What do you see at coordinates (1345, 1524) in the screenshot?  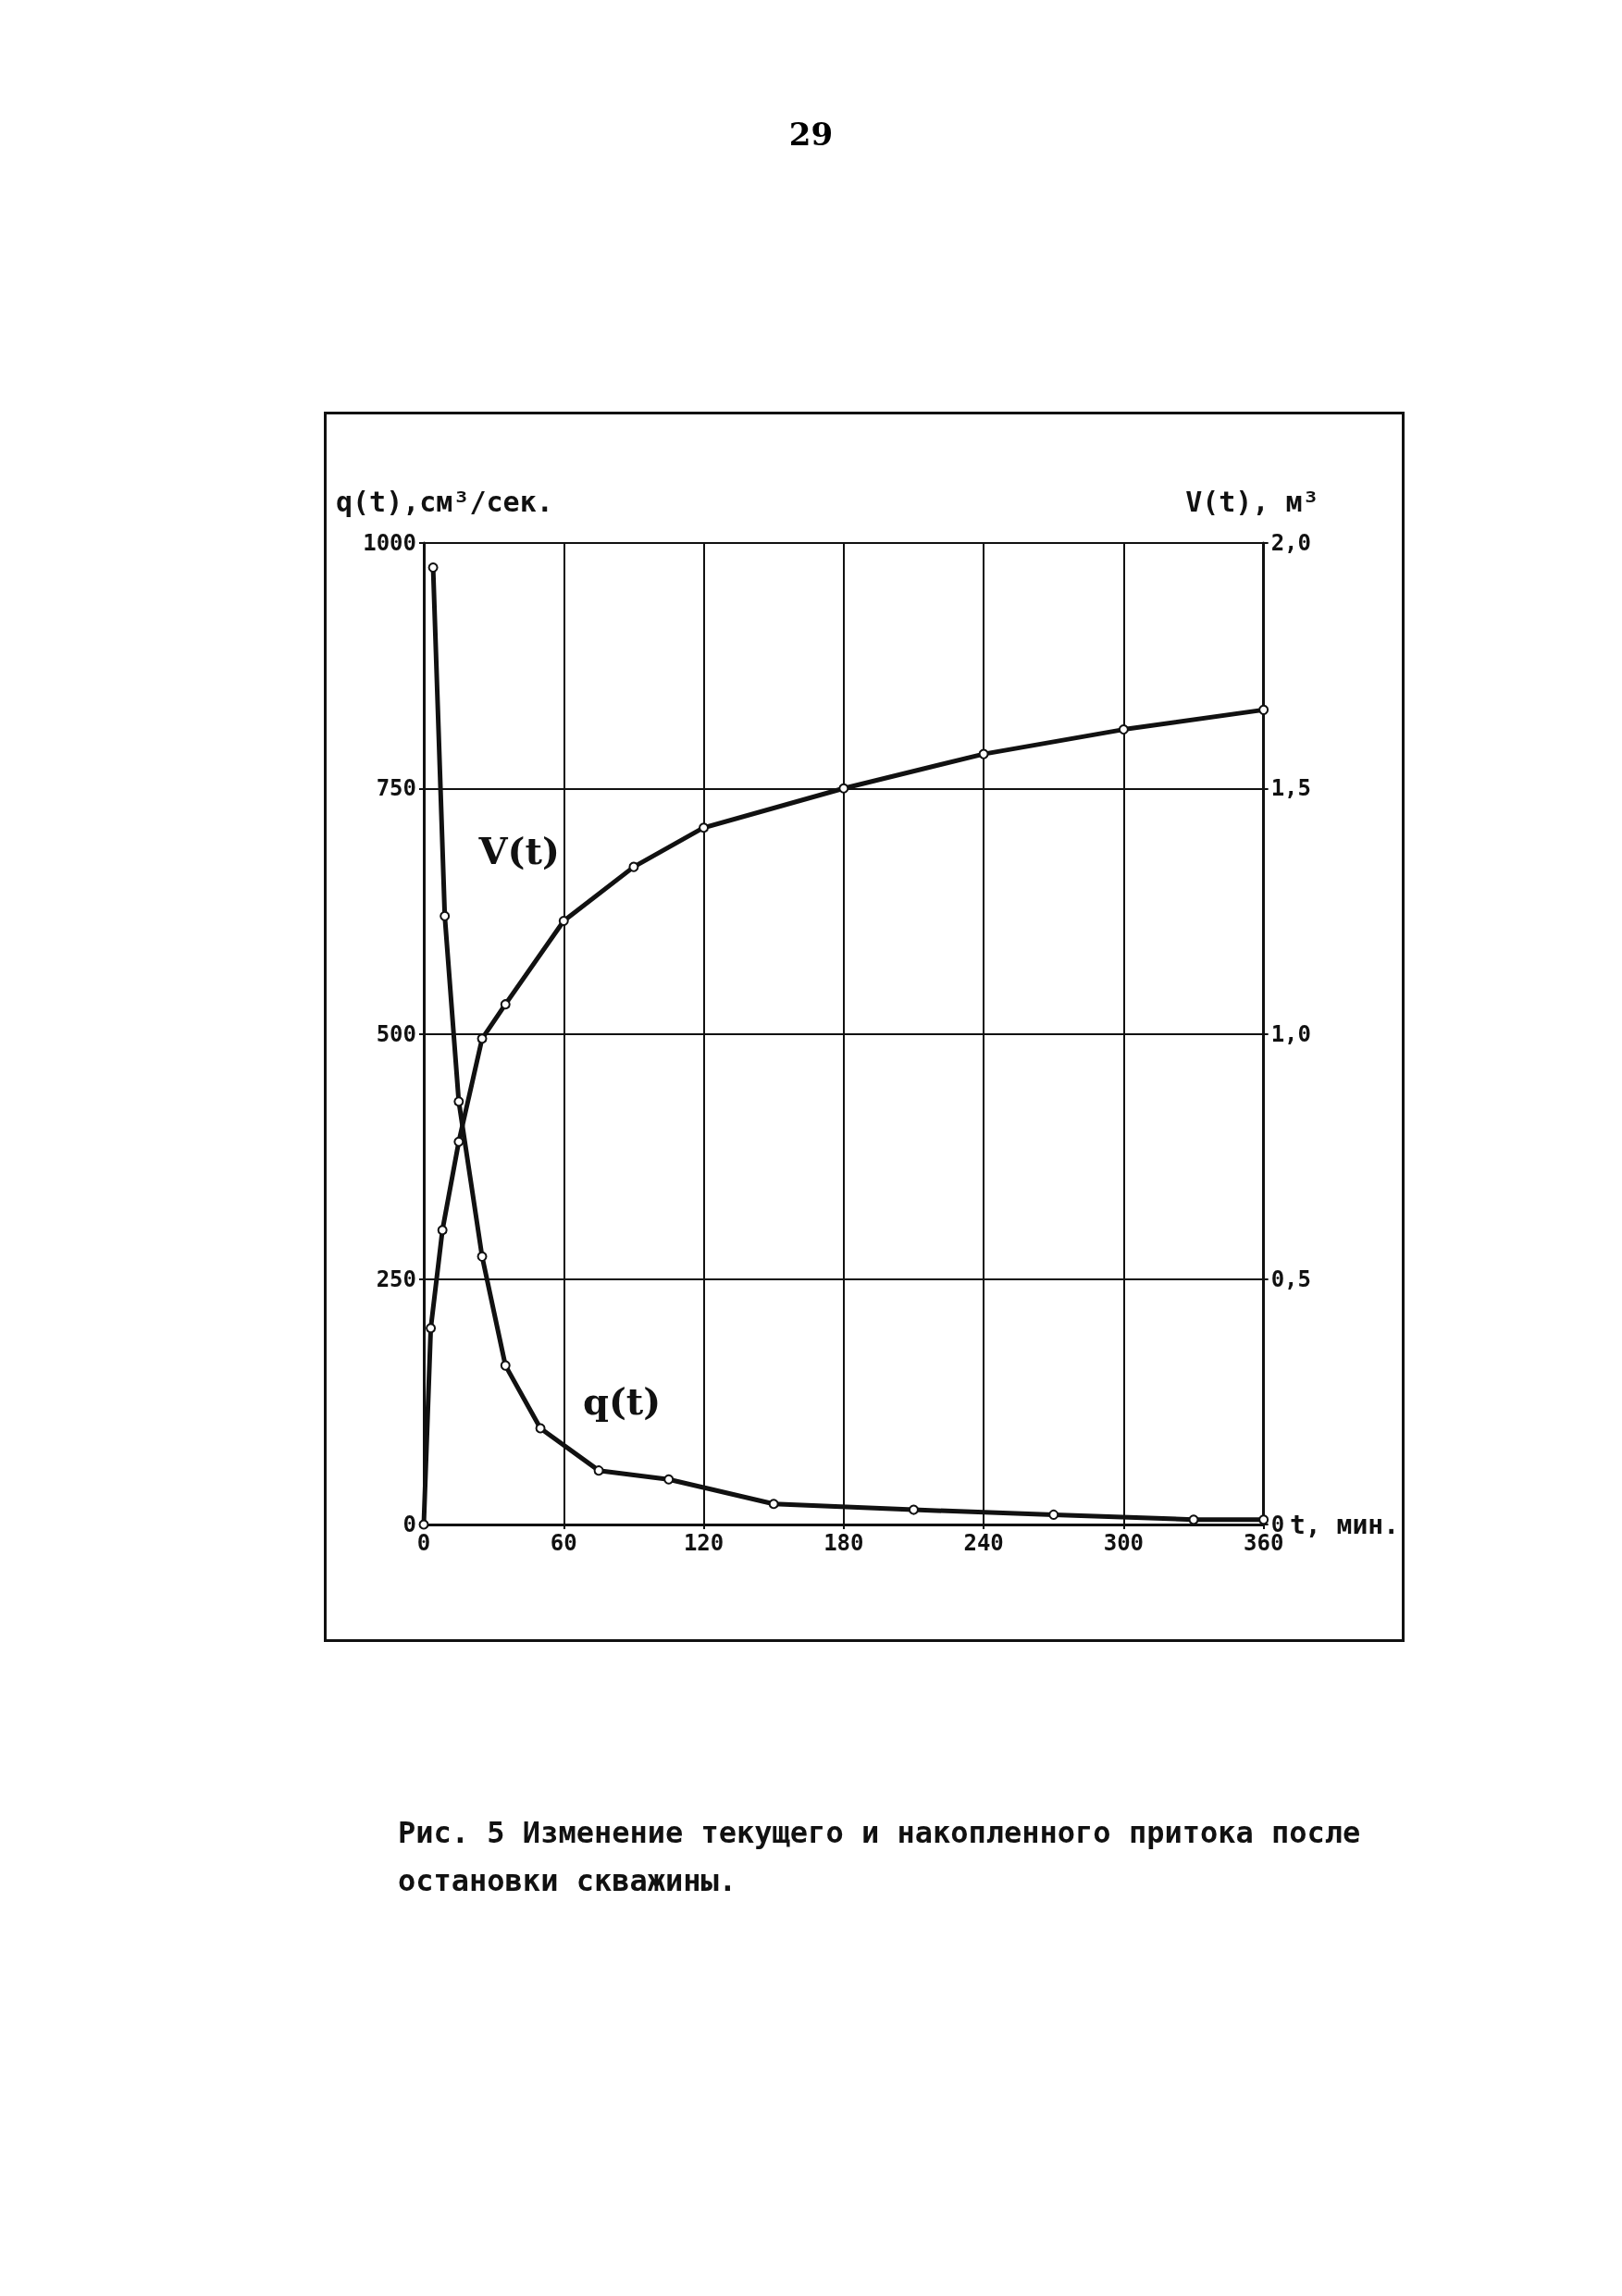 I see `x-axis-title: t, мин.` at bounding box center [1345, 1524].